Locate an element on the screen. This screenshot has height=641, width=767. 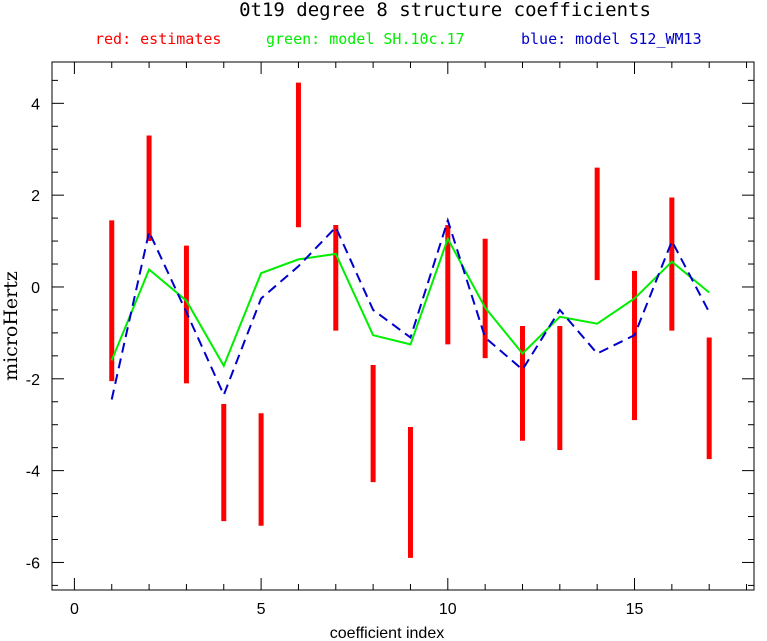
x-tick-label: 10 is located at coordinates (448, 609).